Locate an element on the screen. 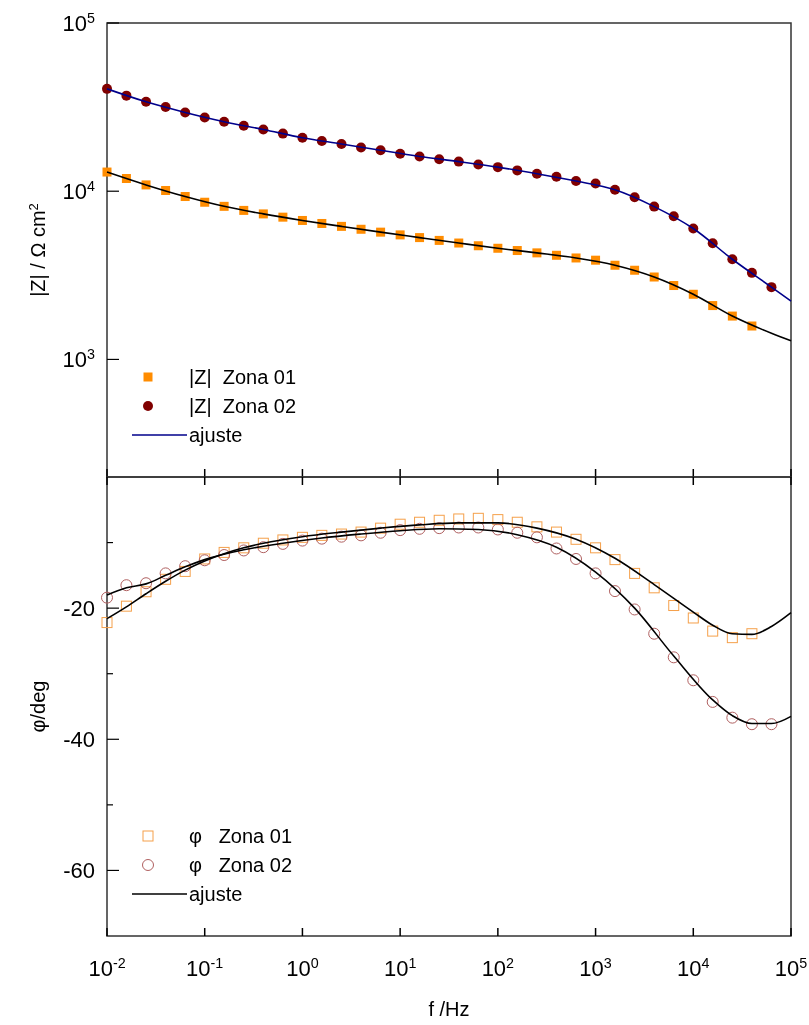 This screenshot has width=809, height=1025. legend-label: φ Zona 02 is located at coordinates (241, 865).